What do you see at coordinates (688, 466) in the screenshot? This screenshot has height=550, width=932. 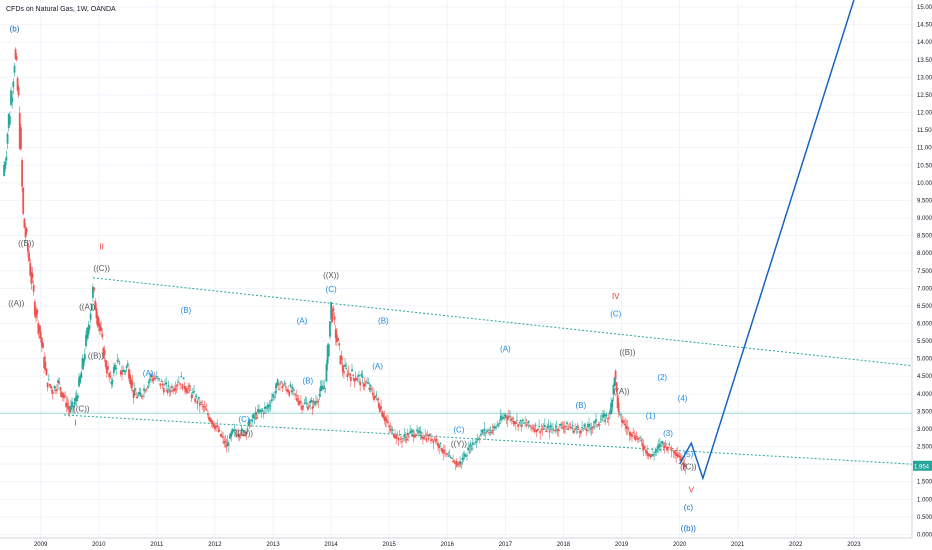 I see `wave-label: ((C))` at bounding box center [688, 466].